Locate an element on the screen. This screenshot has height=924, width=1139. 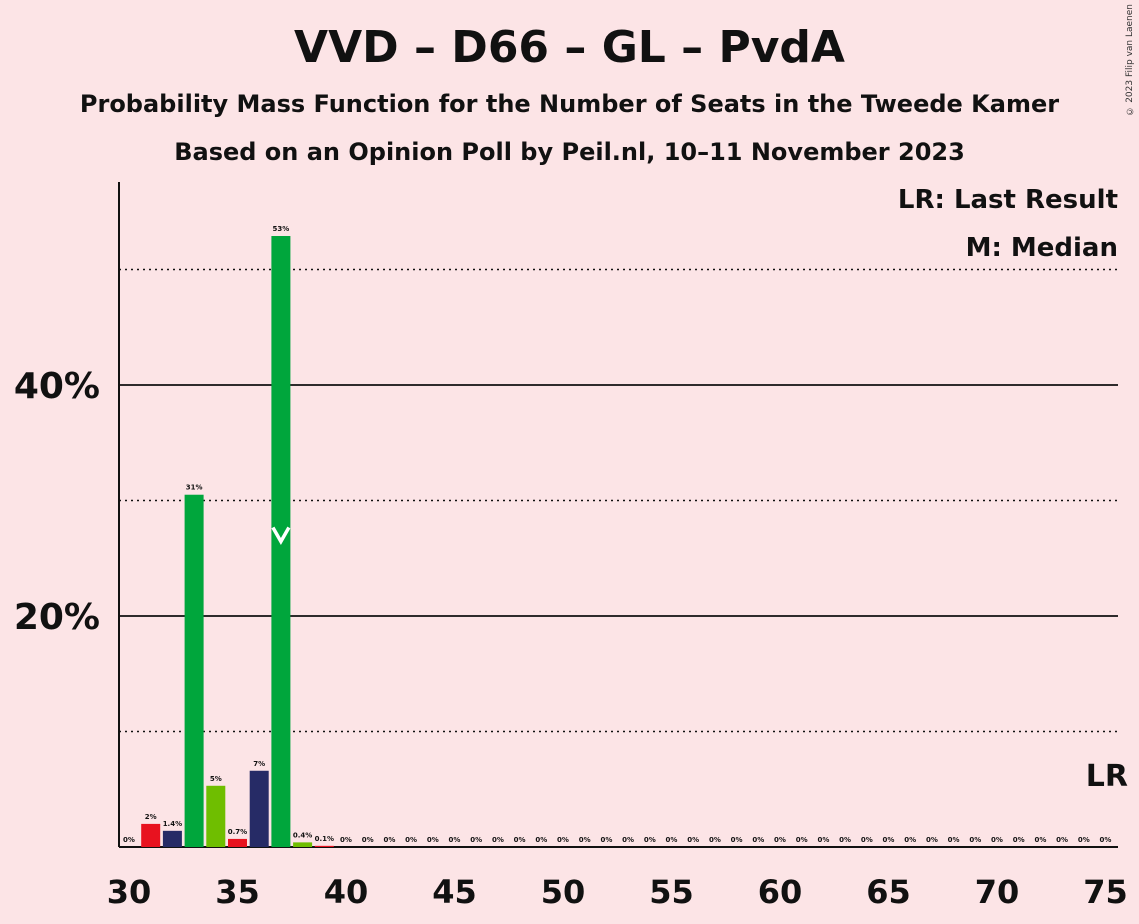
last-result-marker: LR is located at coordinates (1107, 776).